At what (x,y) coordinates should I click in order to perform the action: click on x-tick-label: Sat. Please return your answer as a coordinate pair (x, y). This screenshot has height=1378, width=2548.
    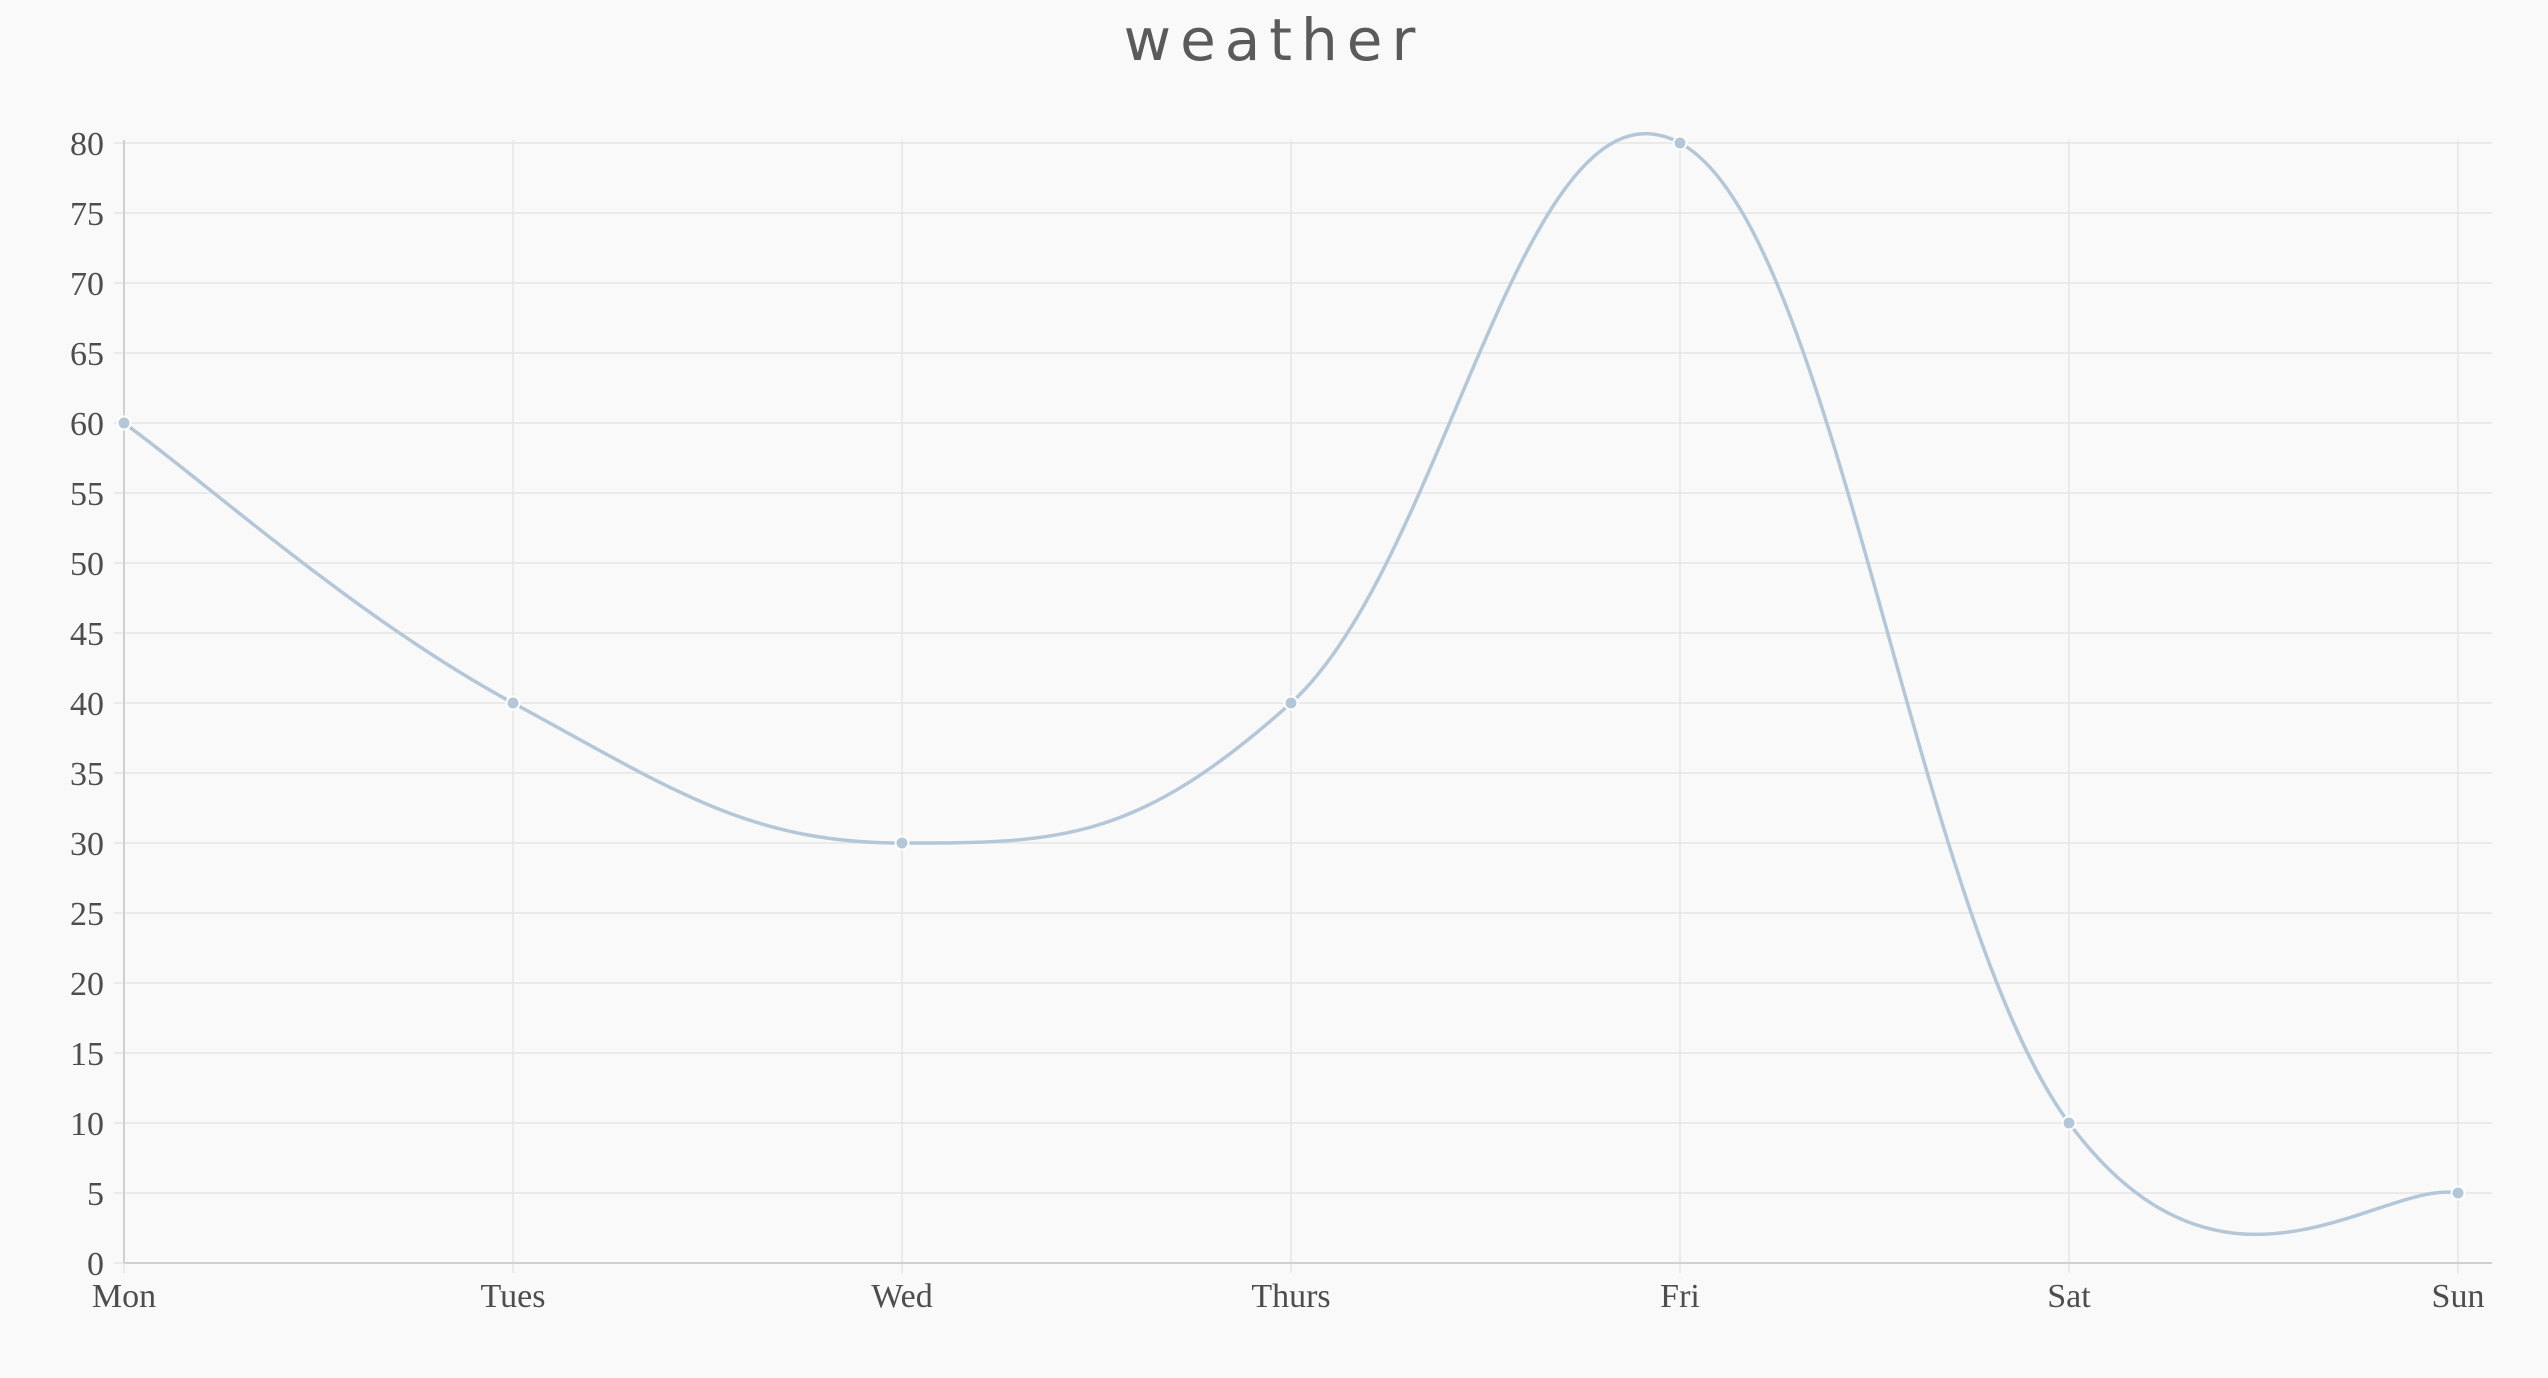
    Looking at the image, I should click on (2069, 1296).